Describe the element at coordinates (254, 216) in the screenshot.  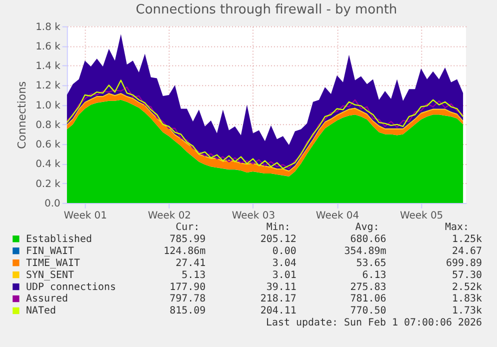
I see `x-tick-label: Week 03` at that location.